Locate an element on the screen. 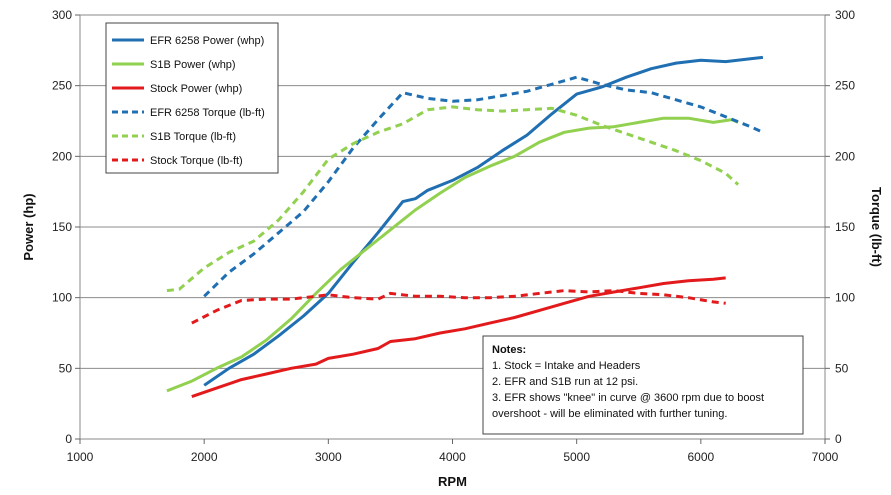 This screenshot has width=891, height=495. legend-label-2: S1B Power (whp) is located at coordinates (193, 65).